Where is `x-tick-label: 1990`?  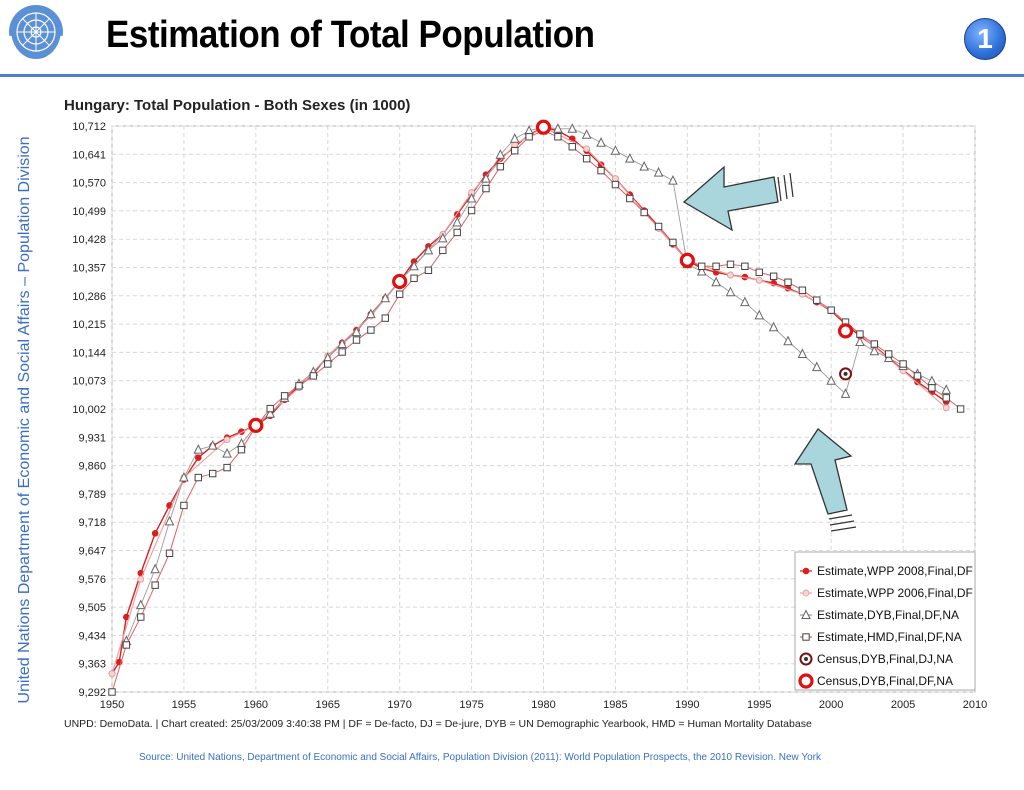 x-tick-label: 1990 is located at coordinates (687, 705).